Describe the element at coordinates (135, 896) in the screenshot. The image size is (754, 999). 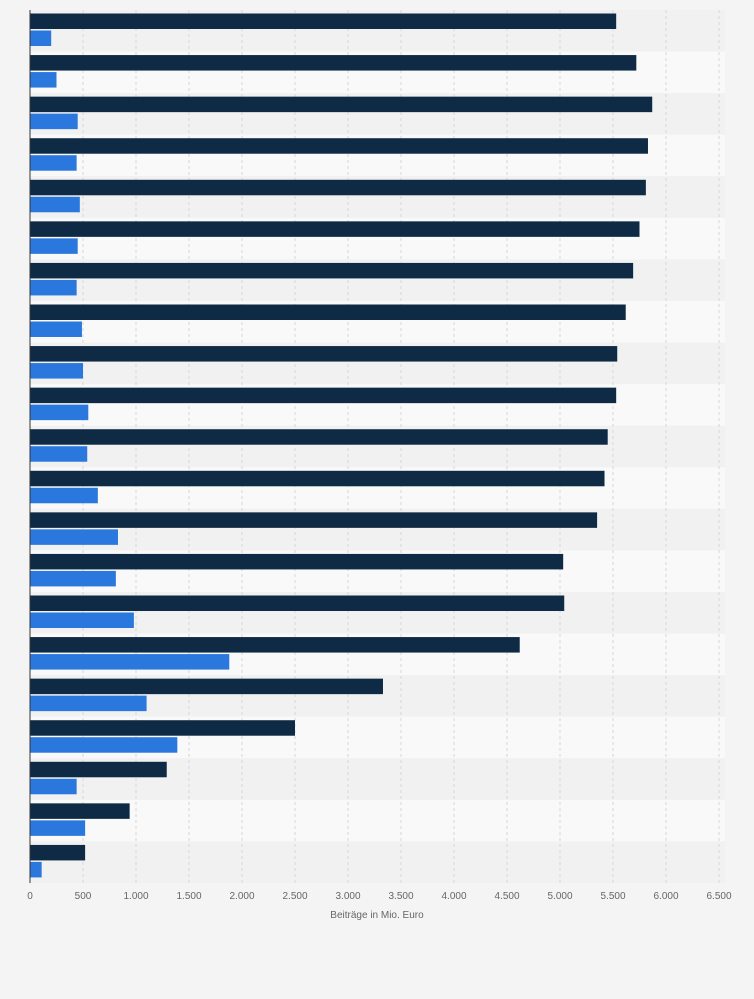
I see `x-tick-label: 1.000` at that location.